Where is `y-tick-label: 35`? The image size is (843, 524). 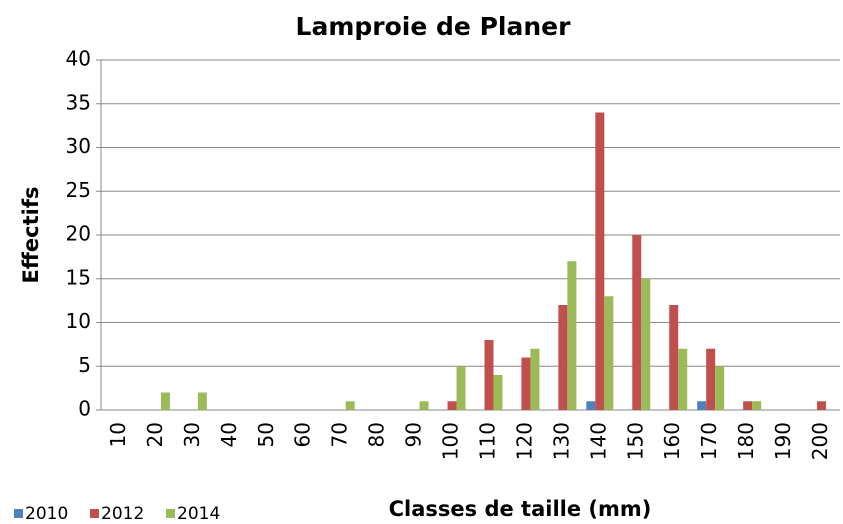 y-tick-label: 35 is located at coordinates (78, 102).